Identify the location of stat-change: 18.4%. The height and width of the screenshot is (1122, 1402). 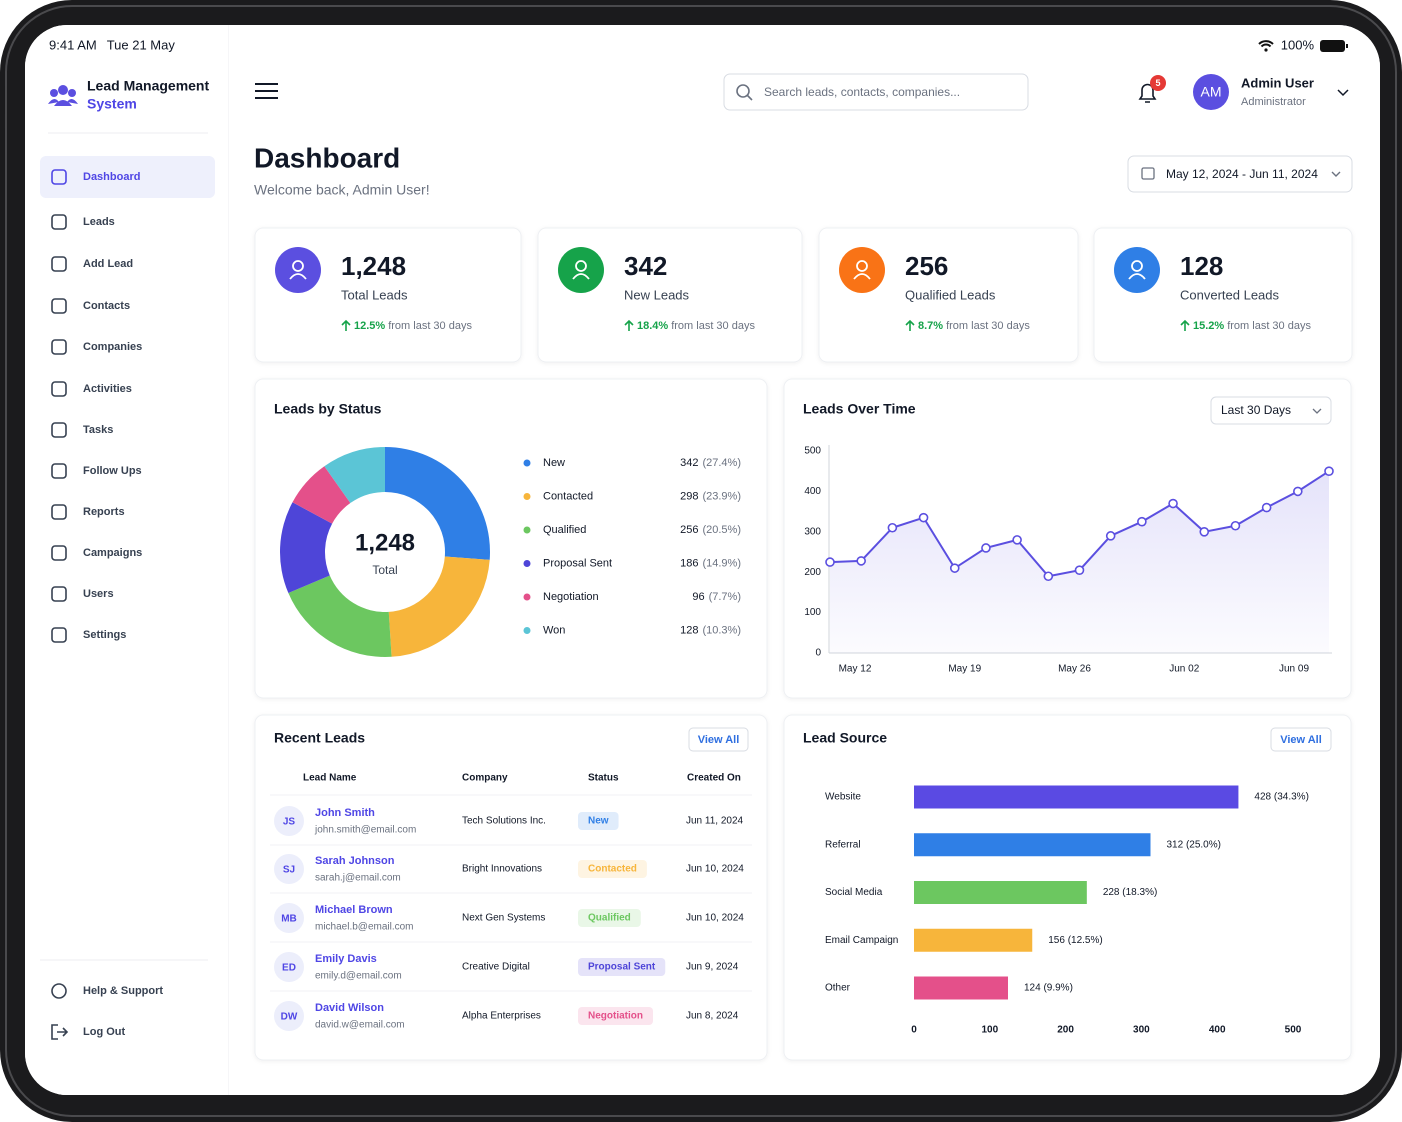
(652, 326).